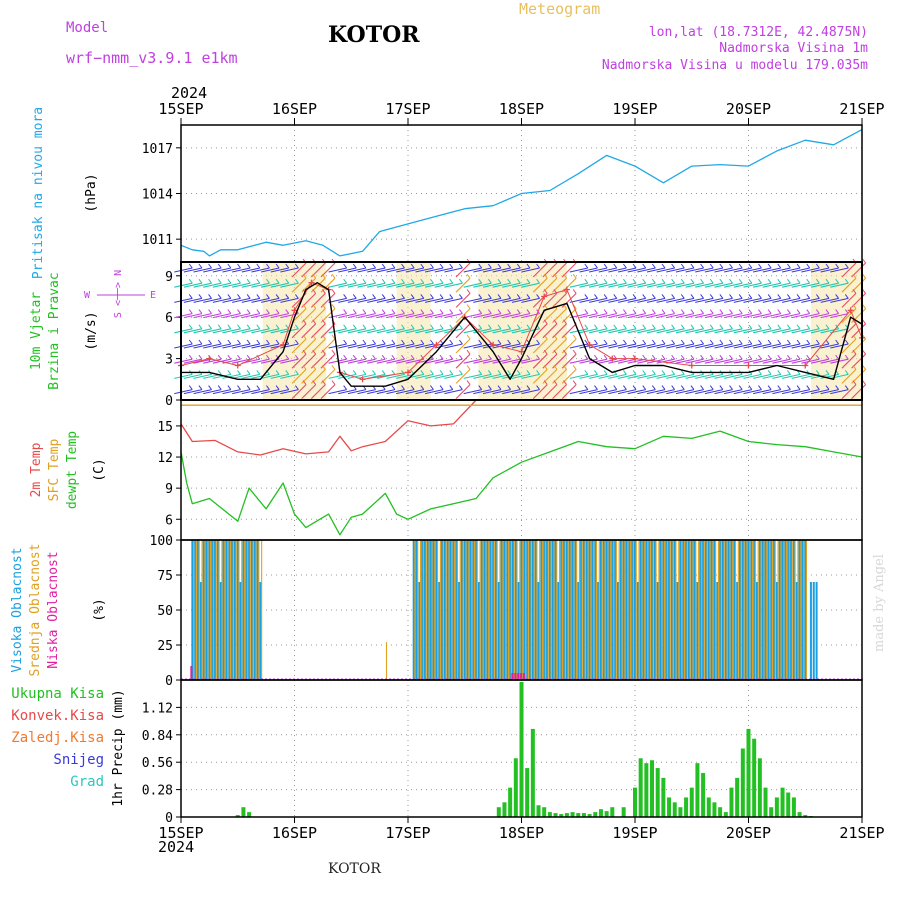  I want to click on precip-legend-0: Ukupna Kisa, so click(57, 694).